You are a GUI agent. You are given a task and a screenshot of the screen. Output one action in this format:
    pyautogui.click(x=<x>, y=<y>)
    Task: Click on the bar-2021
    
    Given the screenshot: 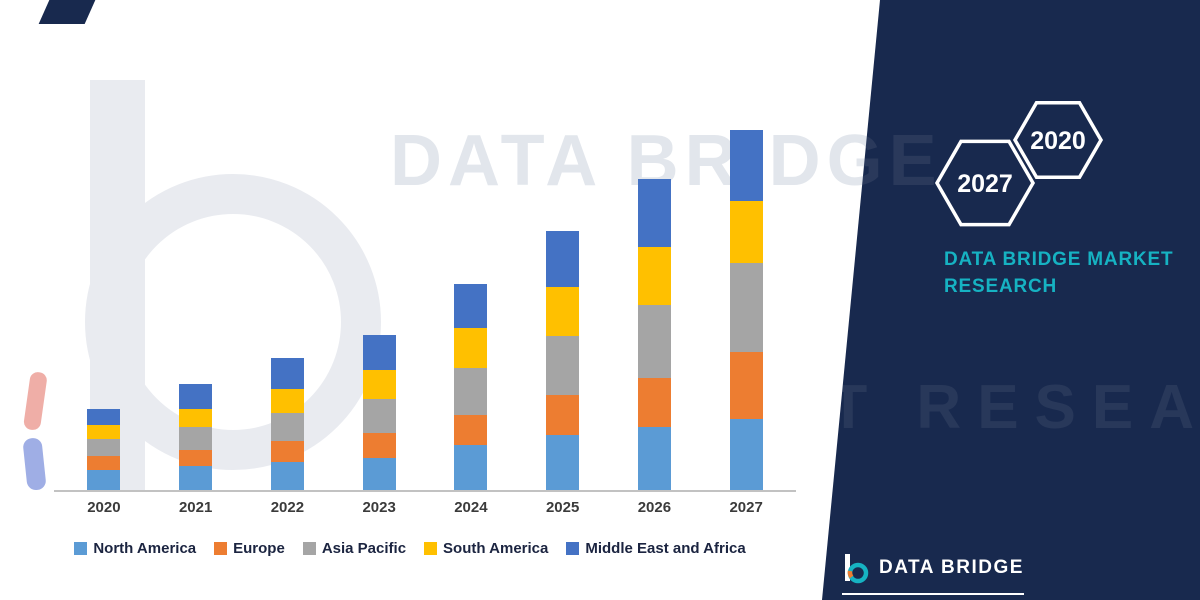 What is the action you would take?
    pyautogui.click(x=196, y=436)
    